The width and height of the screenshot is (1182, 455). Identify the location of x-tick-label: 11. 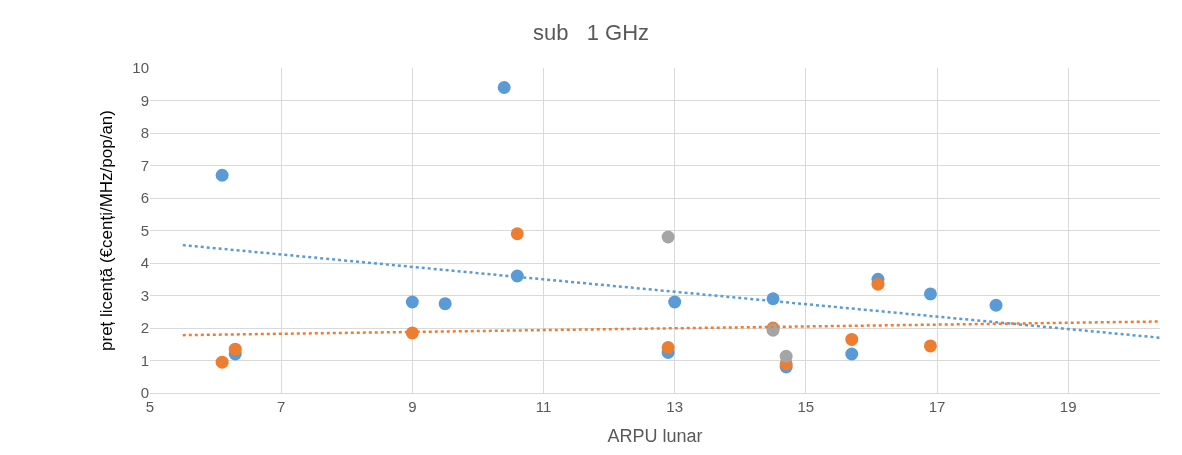
(543, 406).